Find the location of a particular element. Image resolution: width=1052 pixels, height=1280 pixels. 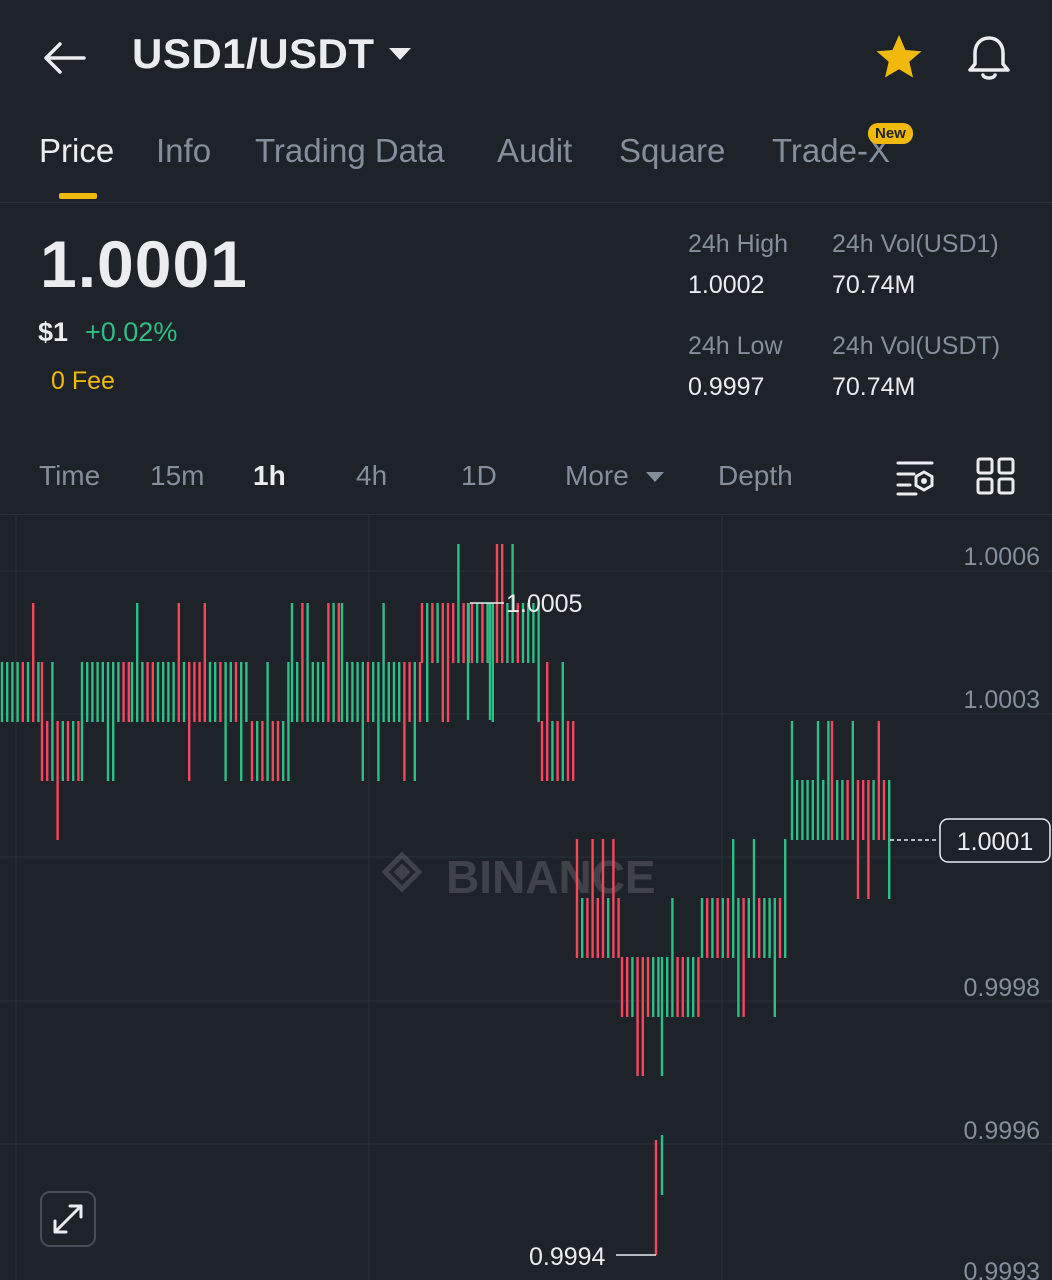

interval-1h: 1h is located at coordinates (269, 475).